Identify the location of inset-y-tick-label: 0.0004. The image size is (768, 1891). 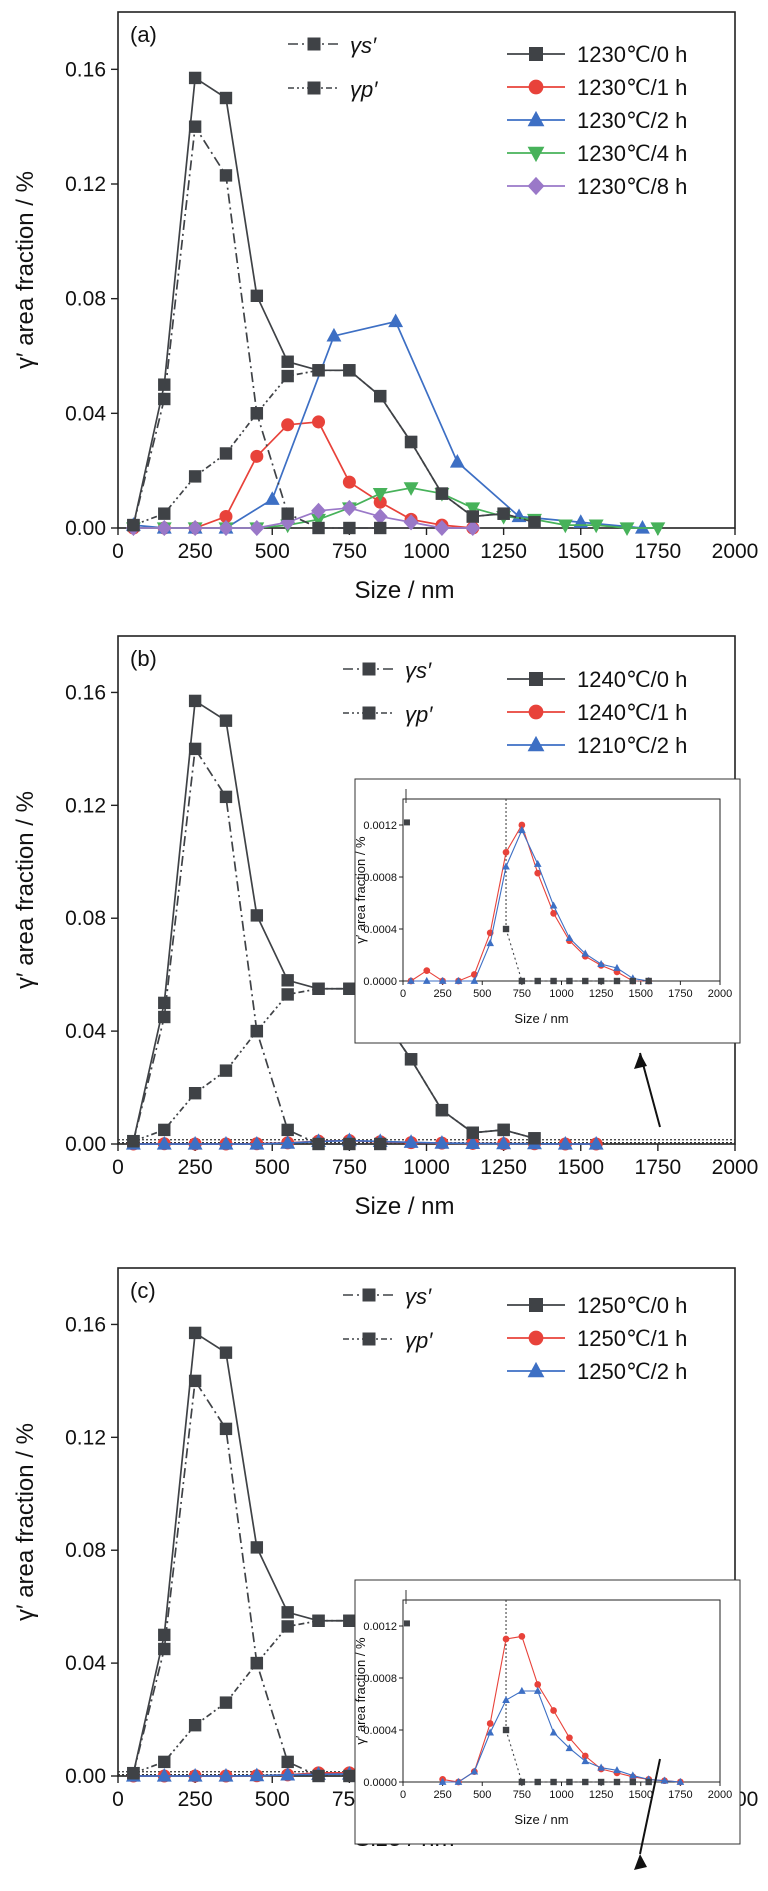
(380, 930).